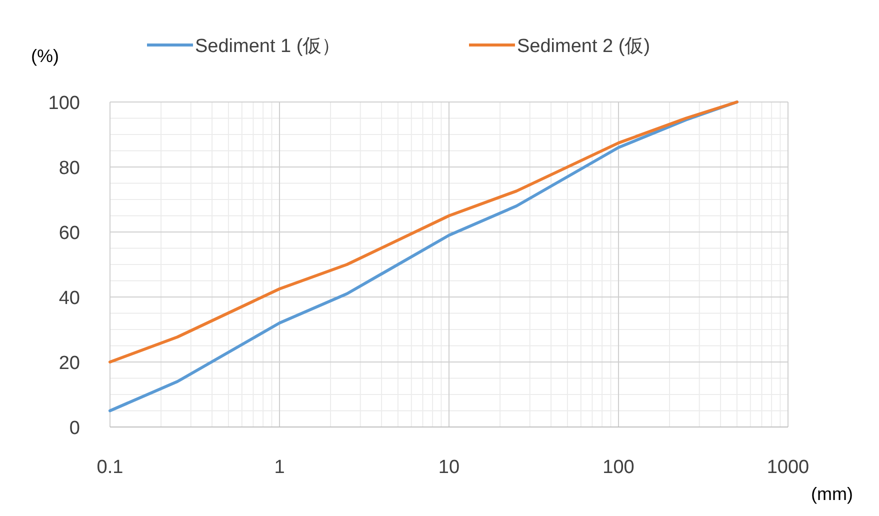 The height and width of the screenshot is (516, 879). Describe the element at coordinates (69, 298) in the screenshot. I see `y-tick-label: 40` at that location.